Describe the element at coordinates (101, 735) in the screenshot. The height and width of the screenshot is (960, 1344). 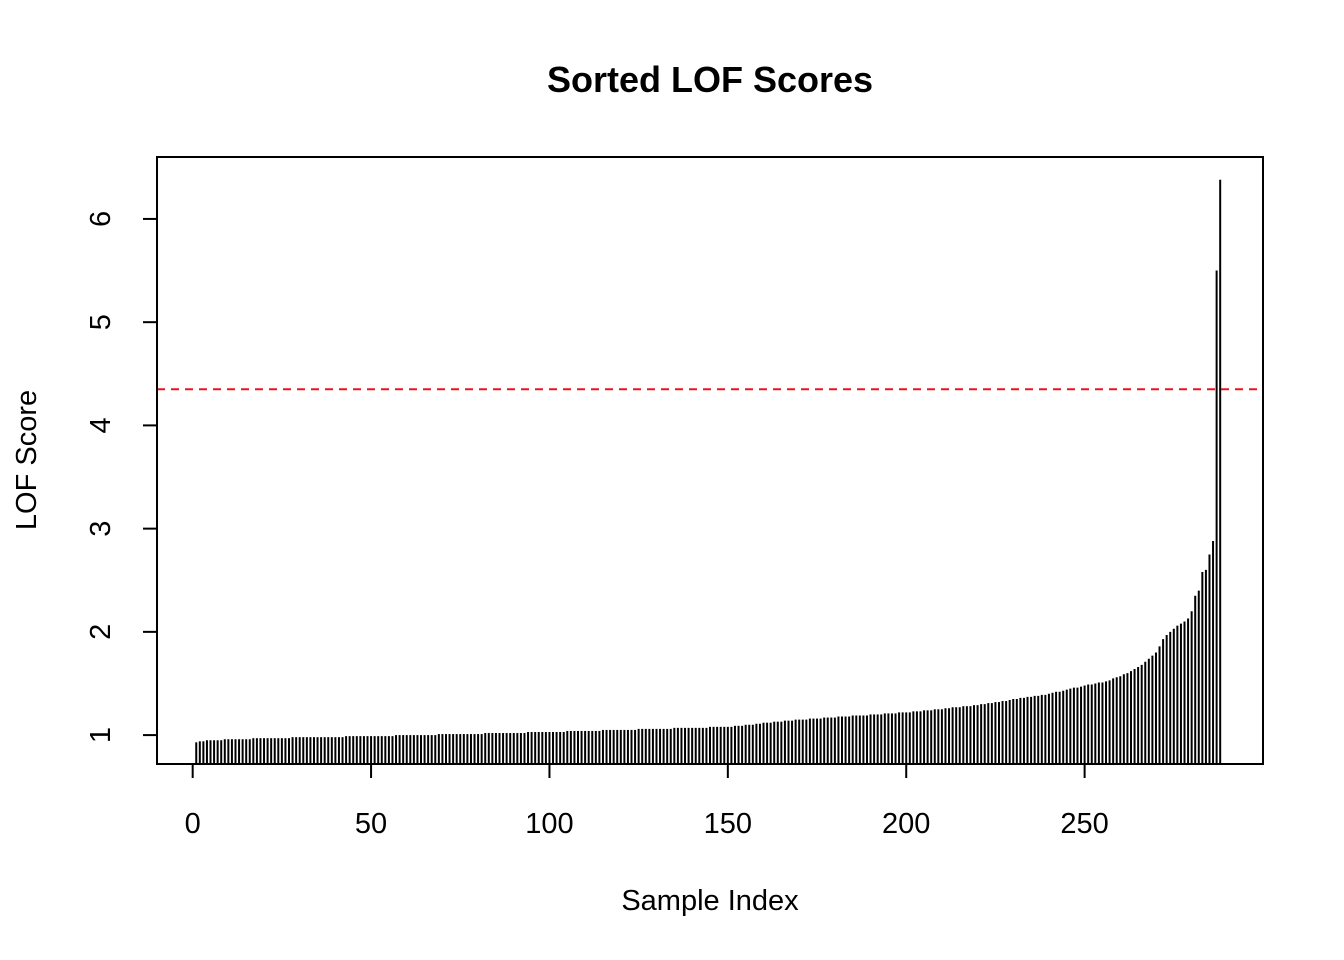
I see `y-tick-label: 1` at that location.